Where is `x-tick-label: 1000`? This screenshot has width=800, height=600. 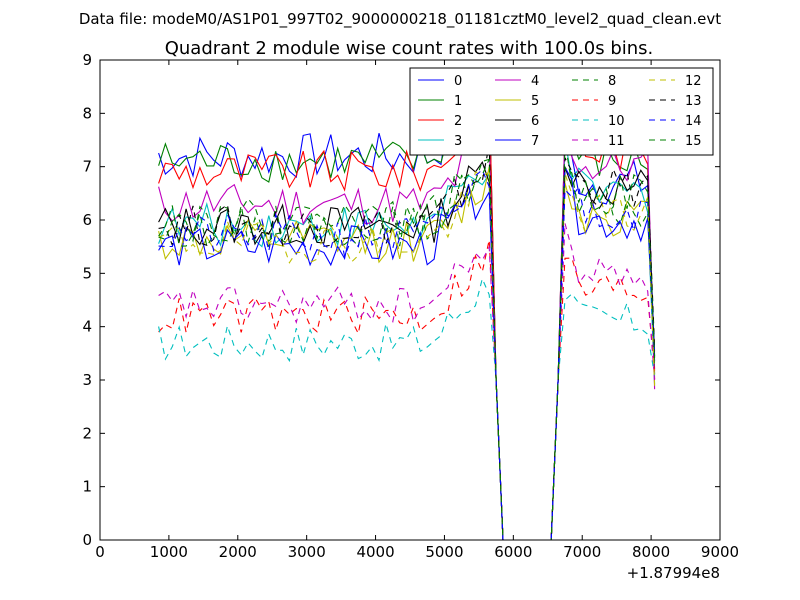
x-tick-label: 1000 is located at coordinates (169, 552).